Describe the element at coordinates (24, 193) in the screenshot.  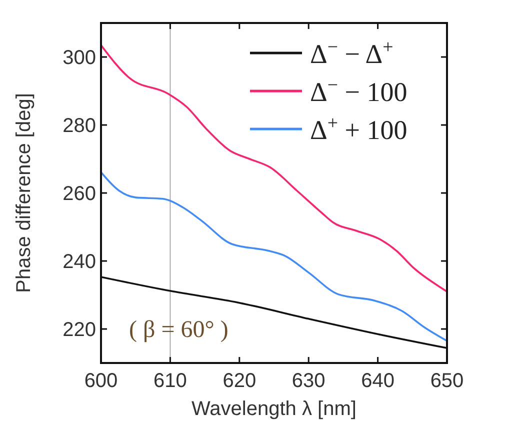
I see `y-axis-title: Phase difference [deg]` at that location.